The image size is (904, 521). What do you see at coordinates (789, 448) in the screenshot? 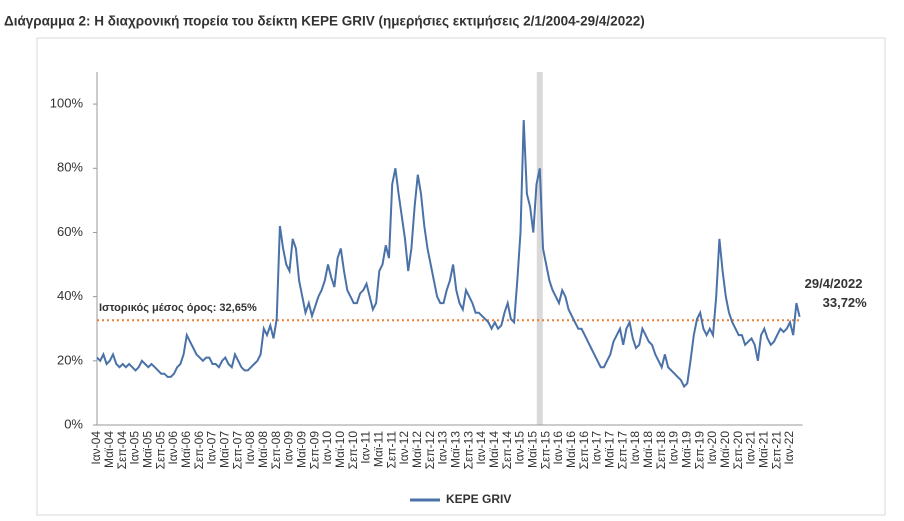
I see `x-tick-label: Ιαν-22` at bounding box center [789, 448].